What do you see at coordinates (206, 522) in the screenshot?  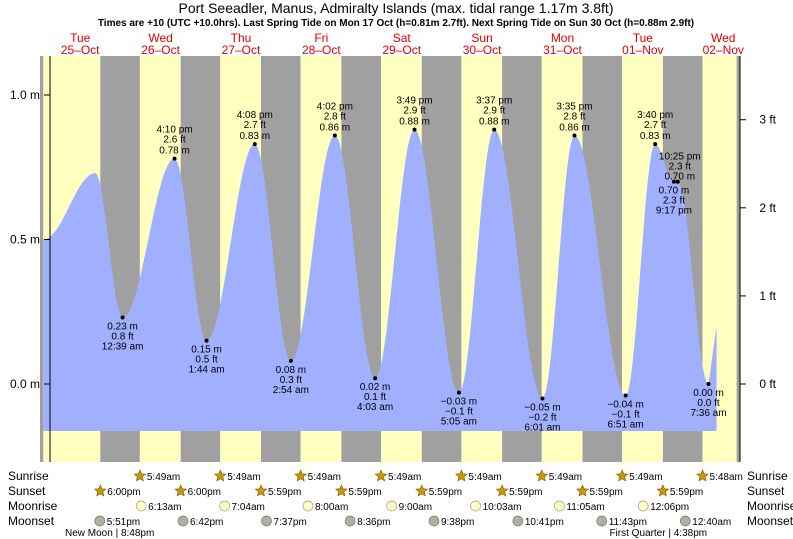 I see `moonset-time: 6:42pm` at bounding box center [206, 522].